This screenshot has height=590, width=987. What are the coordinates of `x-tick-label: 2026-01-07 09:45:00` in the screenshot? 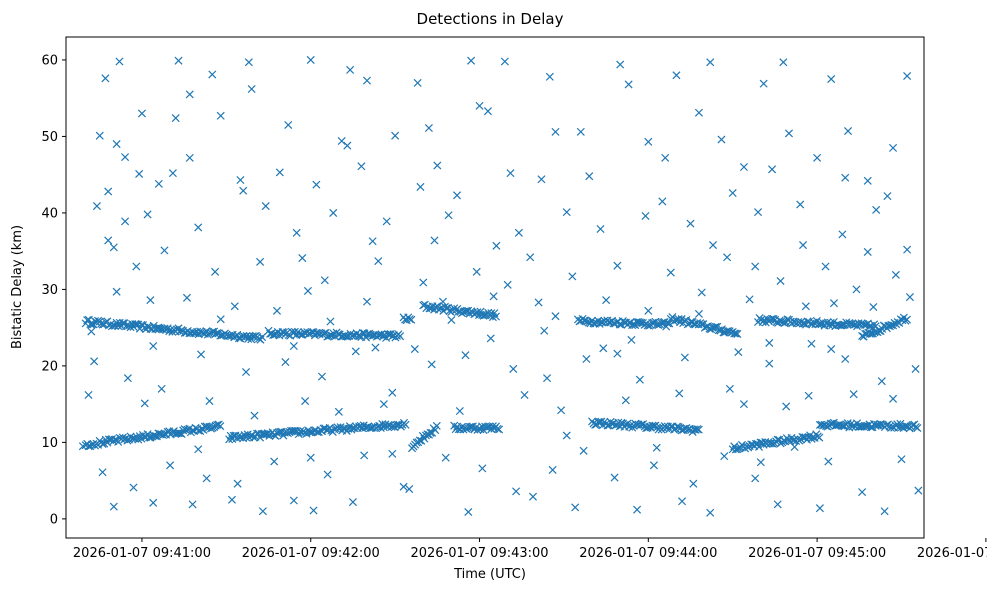 It's located at (817, 553).